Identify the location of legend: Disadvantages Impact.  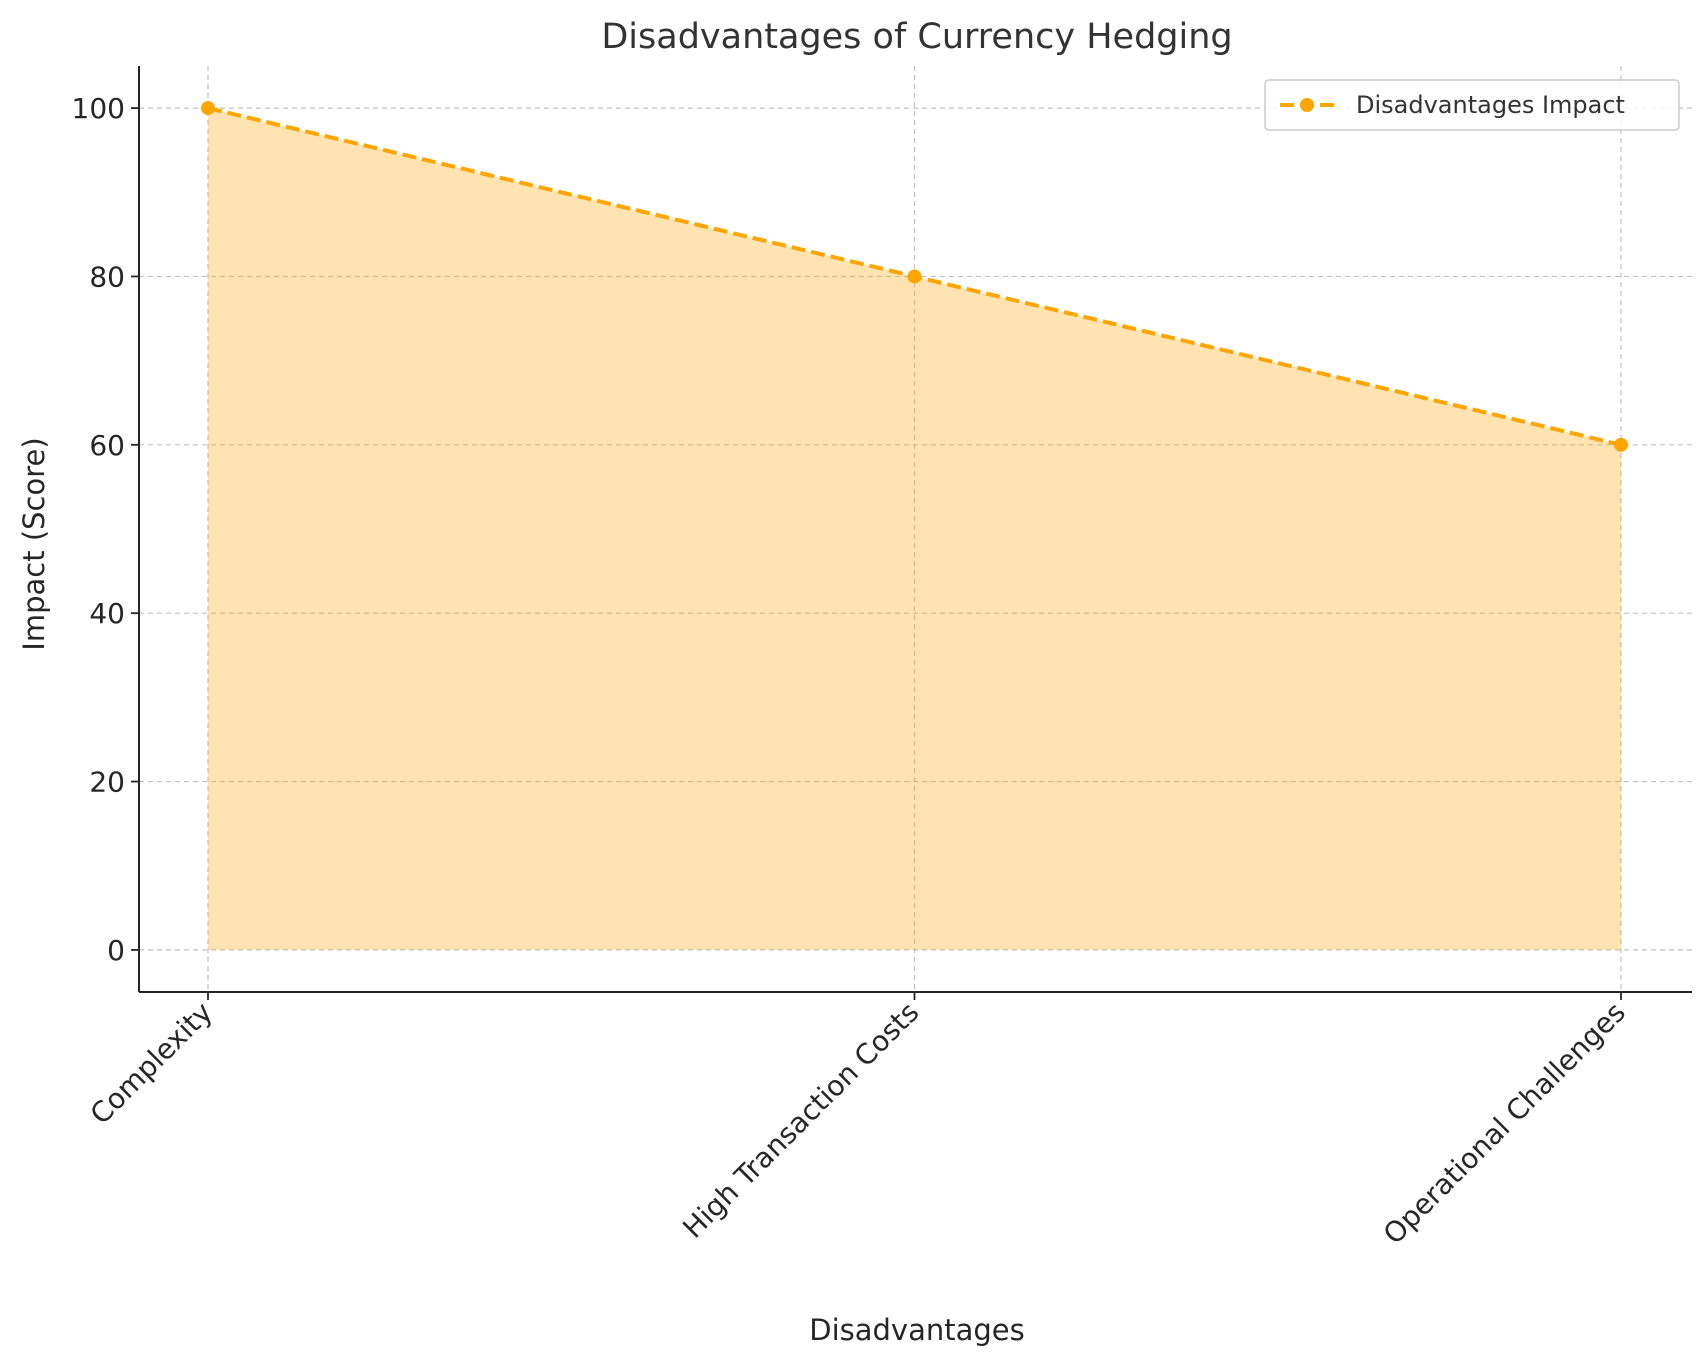
(1472, 105).